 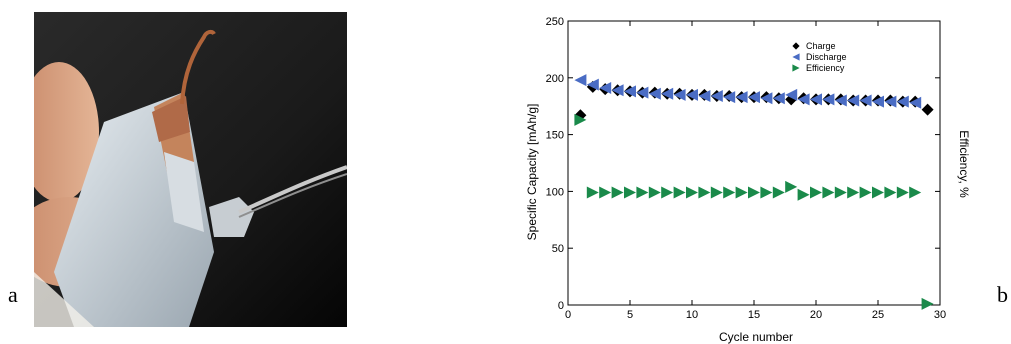 I want to click on y-tick-label: 150, so click(x=555, y=136).